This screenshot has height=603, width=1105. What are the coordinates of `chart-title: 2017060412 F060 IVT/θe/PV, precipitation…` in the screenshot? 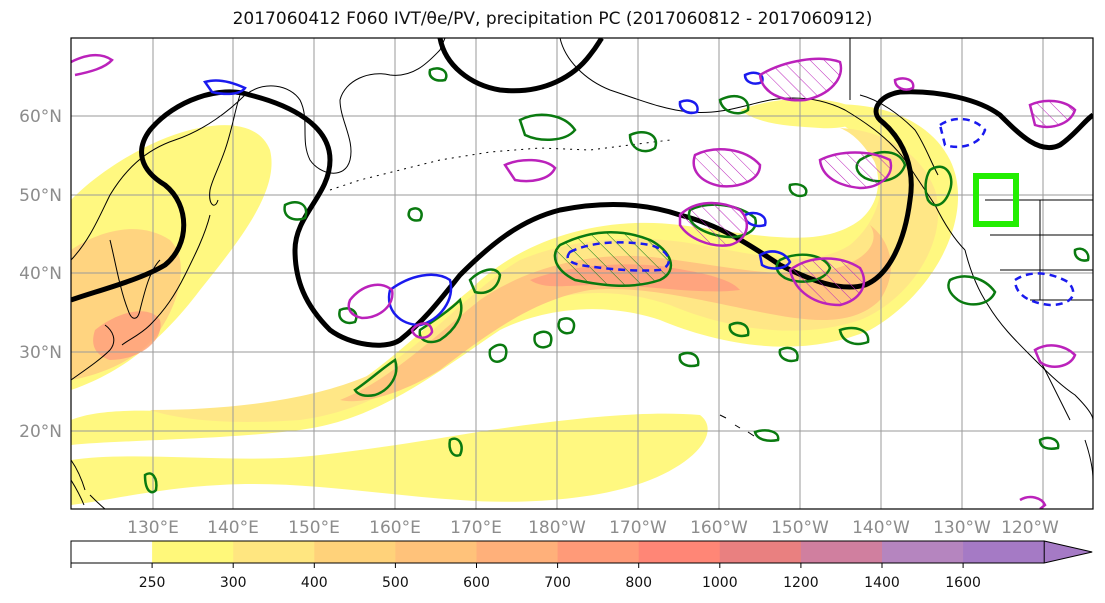 It's located at (552, 19).